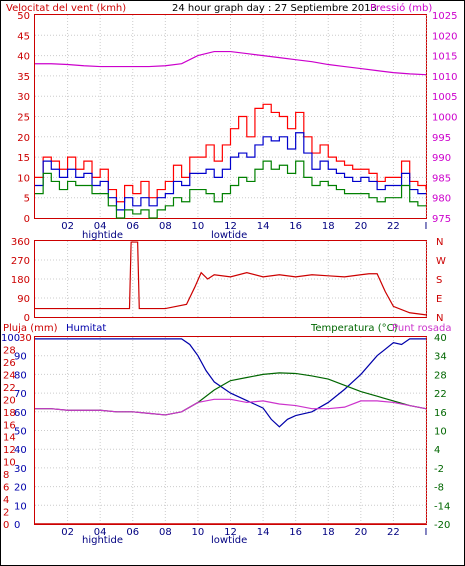 This screenshot has width=465, height=566. Describe the element at coordinates (30, 328) in the screenshot. I see `rain-axis-title: Pluja (mm)` at that location.